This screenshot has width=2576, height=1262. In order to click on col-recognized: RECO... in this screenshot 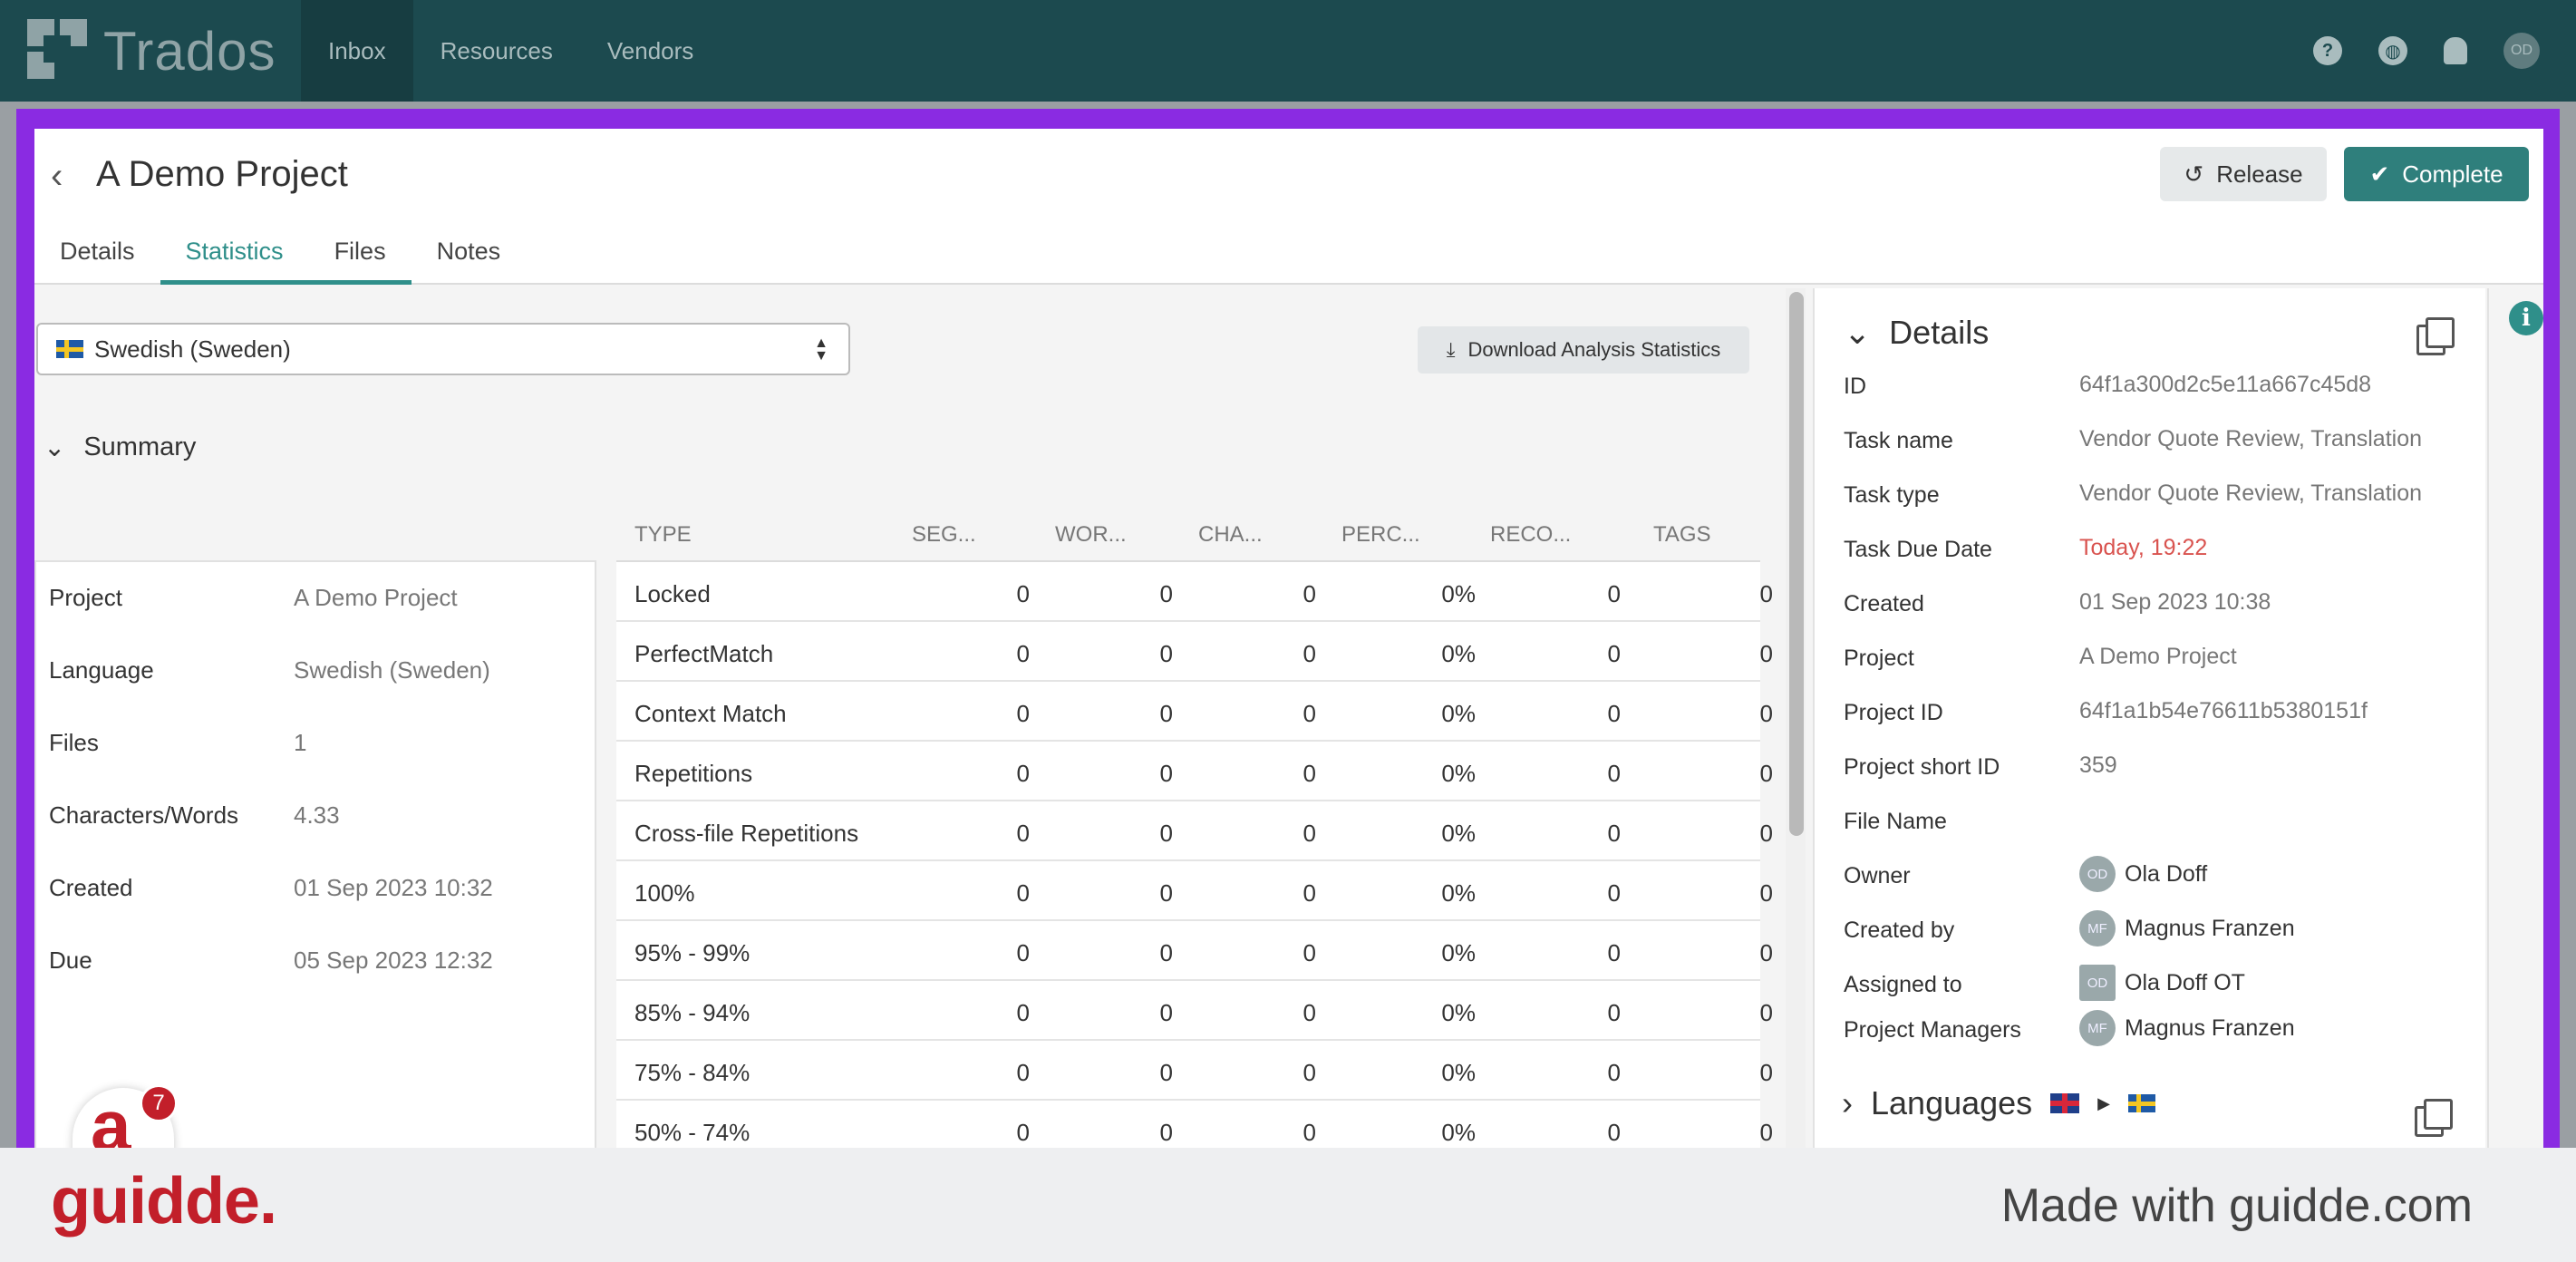, I will do `click(1531, 534)`.